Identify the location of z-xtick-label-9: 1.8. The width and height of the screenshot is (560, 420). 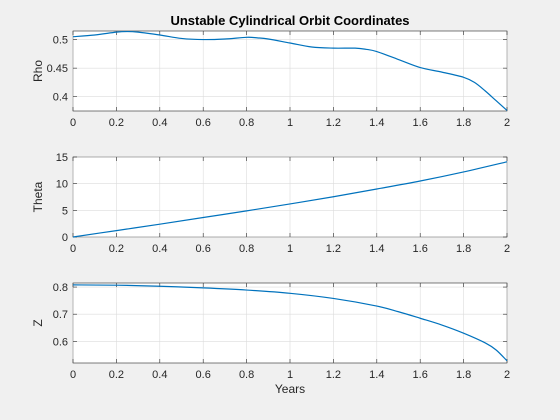
(463, 375).